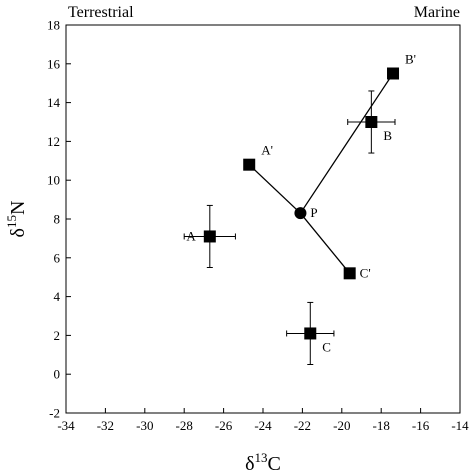 This screenshot has height=474, width=474. What do you see at coordinates (144, 425) in the screenshot?
I see `x-tick-label: -30` at bounding box center [144, 425].